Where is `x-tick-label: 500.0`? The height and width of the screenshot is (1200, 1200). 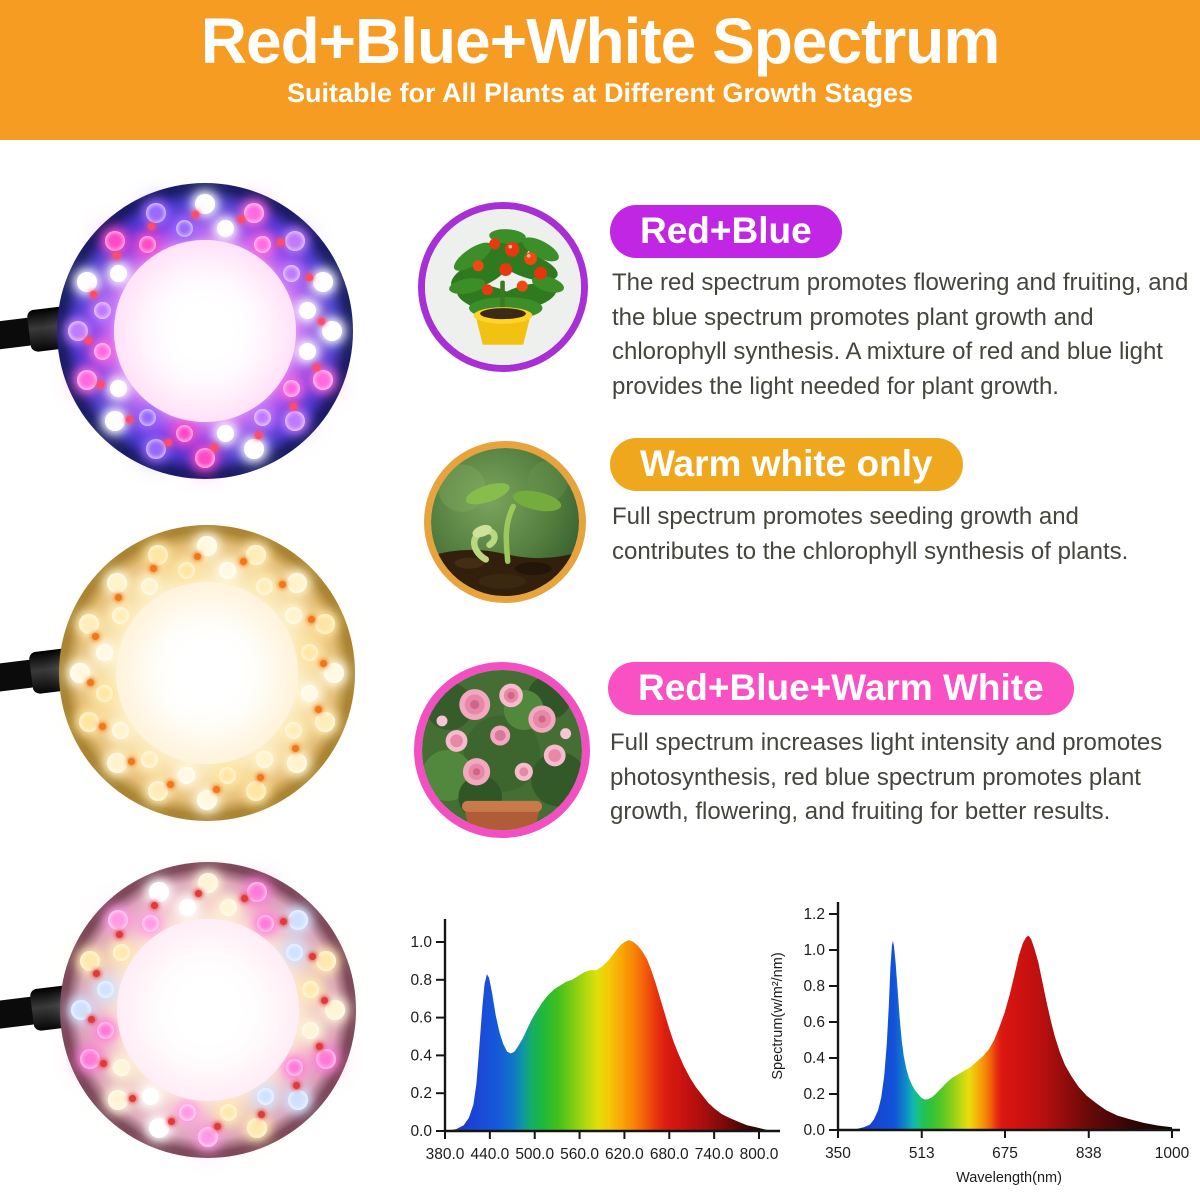
x-tick-label: 500.0 is located at coordinates (534, 1154).